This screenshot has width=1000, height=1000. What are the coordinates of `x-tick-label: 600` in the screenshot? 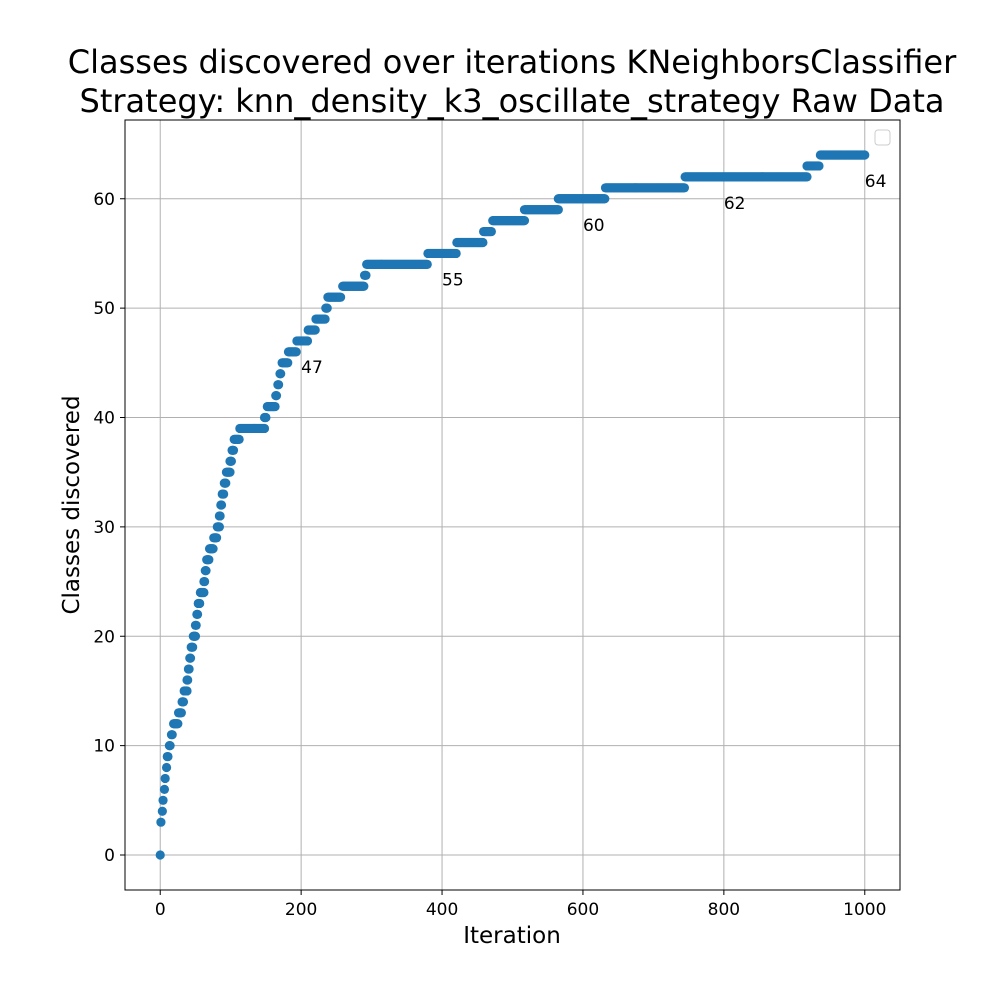 It's located at (583, 910).